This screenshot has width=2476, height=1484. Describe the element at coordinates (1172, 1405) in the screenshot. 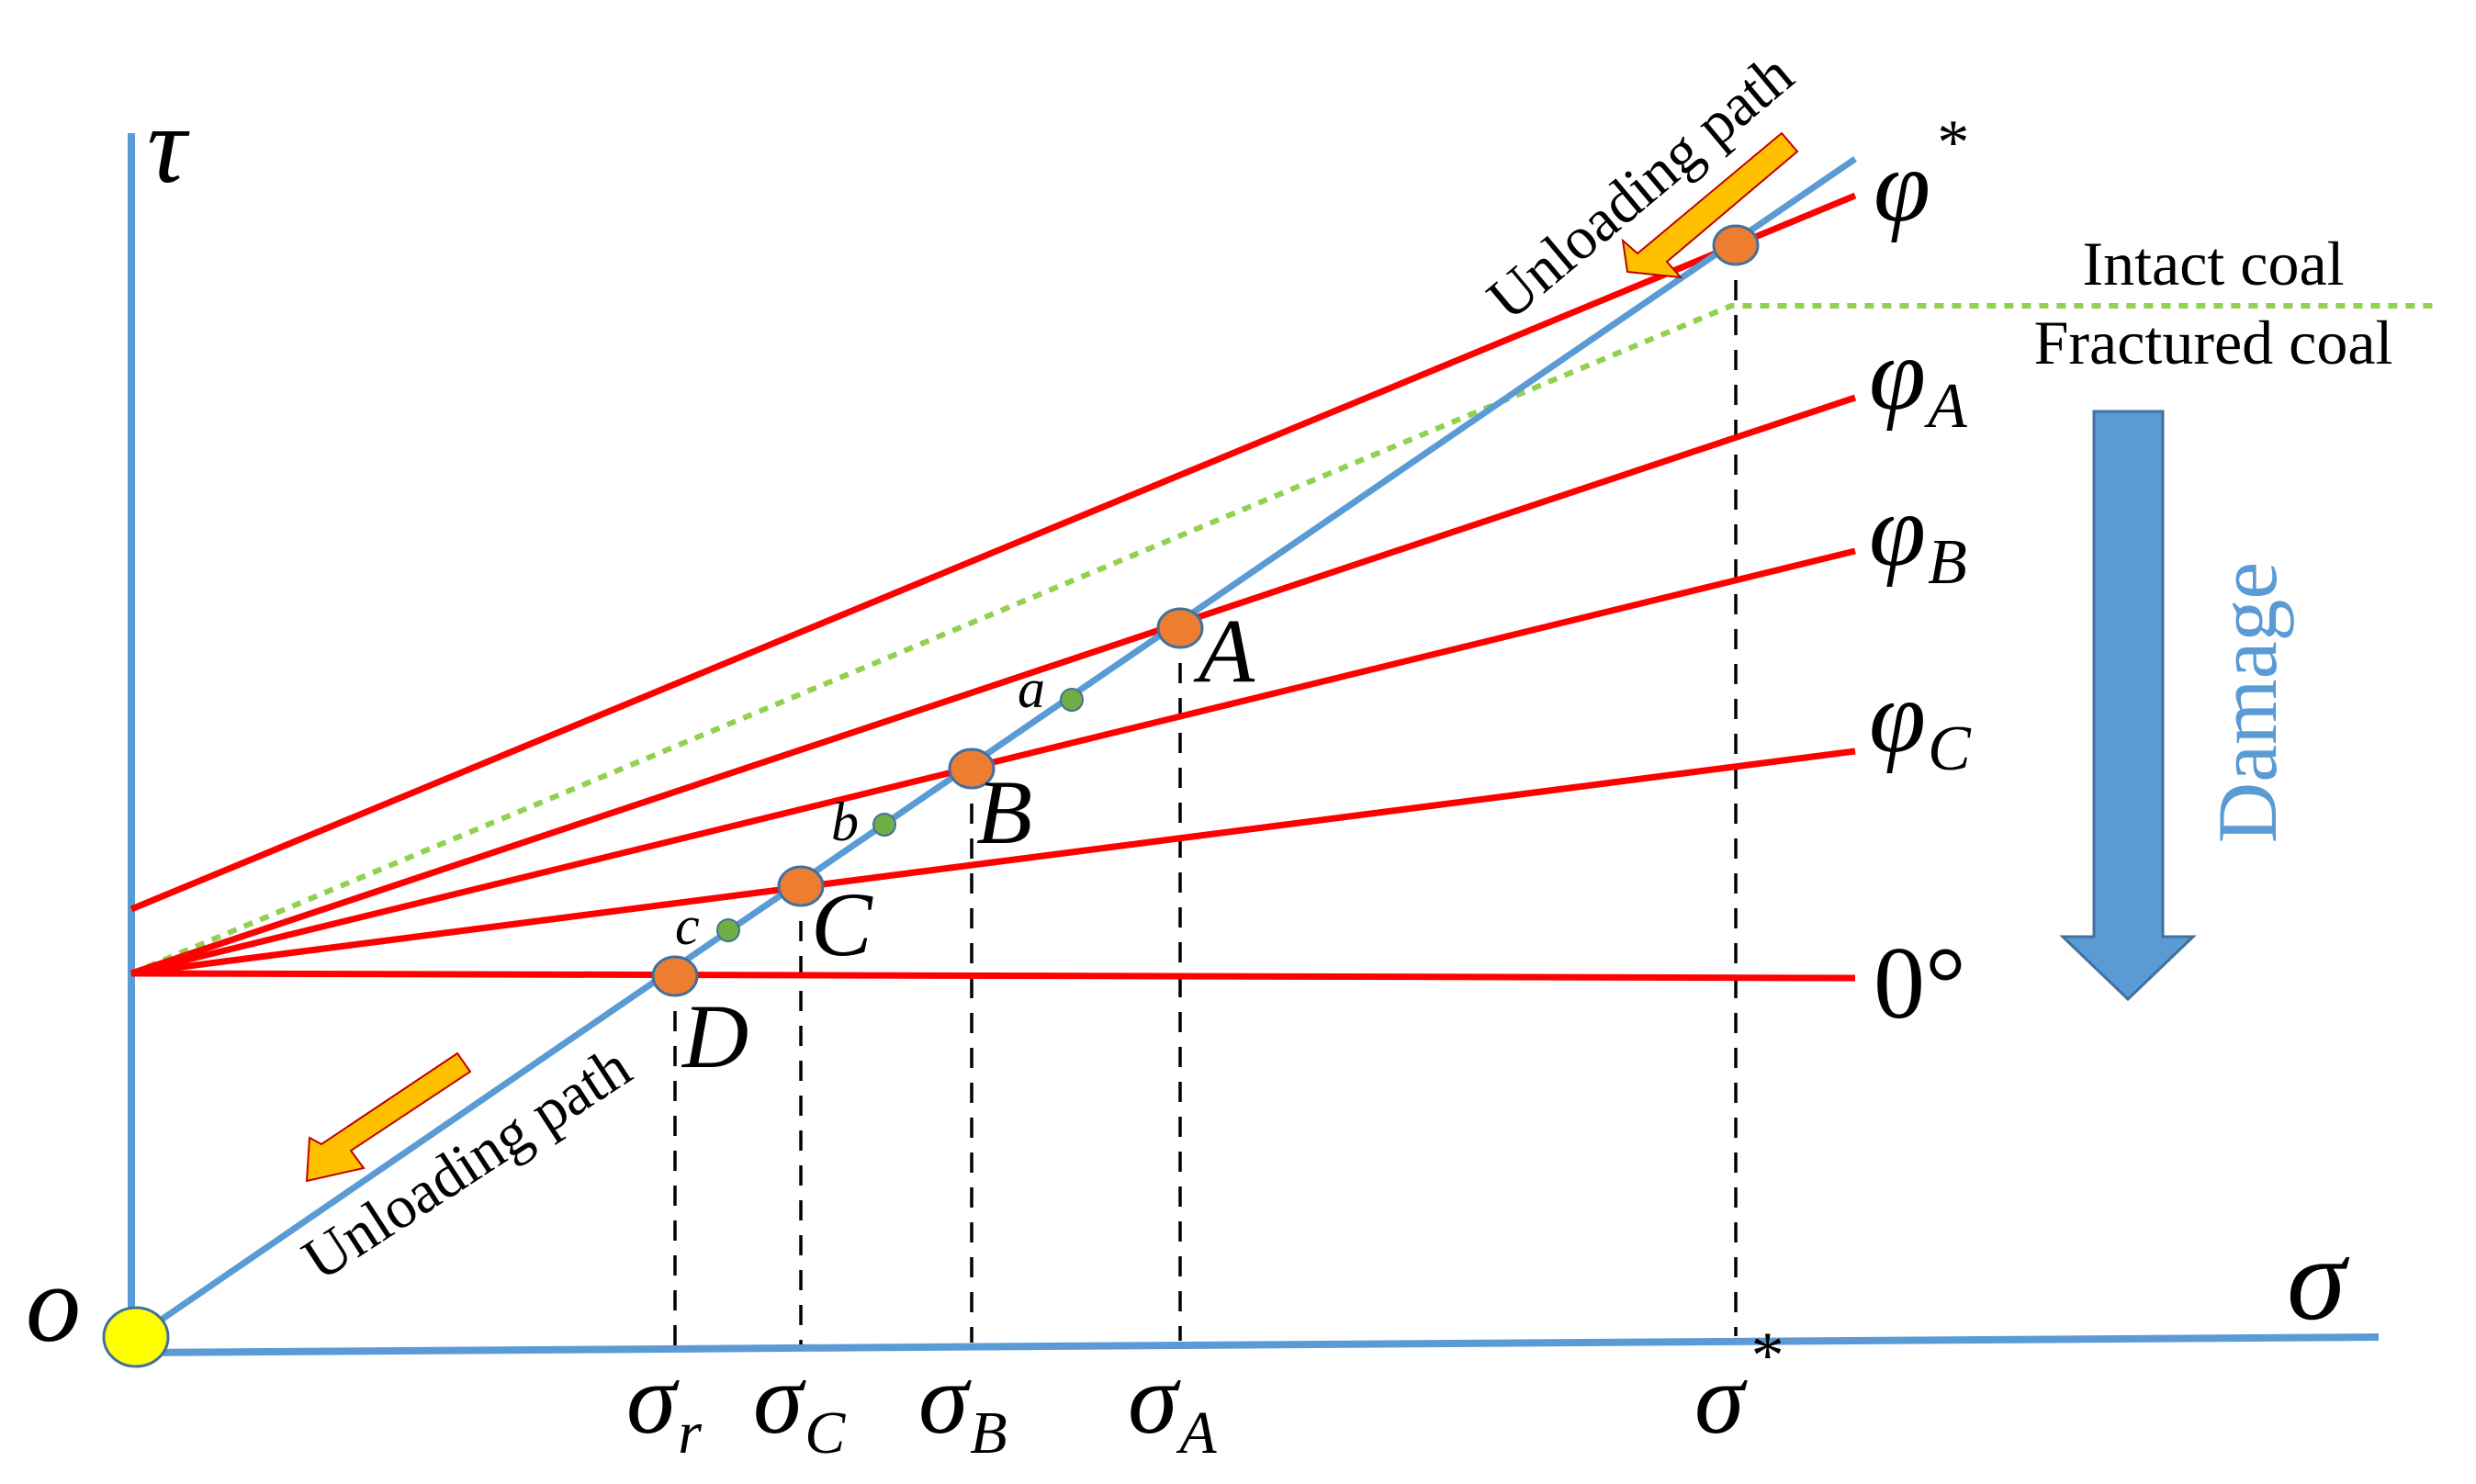

I see `tick-label-sigma-a: σA` at that location.